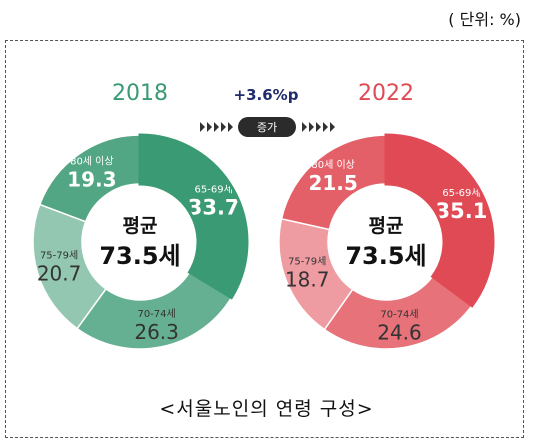  Describe the element at coordinates (484, 19) in the screenshot. I see `unit-label: ( 단위: %)` at that location.